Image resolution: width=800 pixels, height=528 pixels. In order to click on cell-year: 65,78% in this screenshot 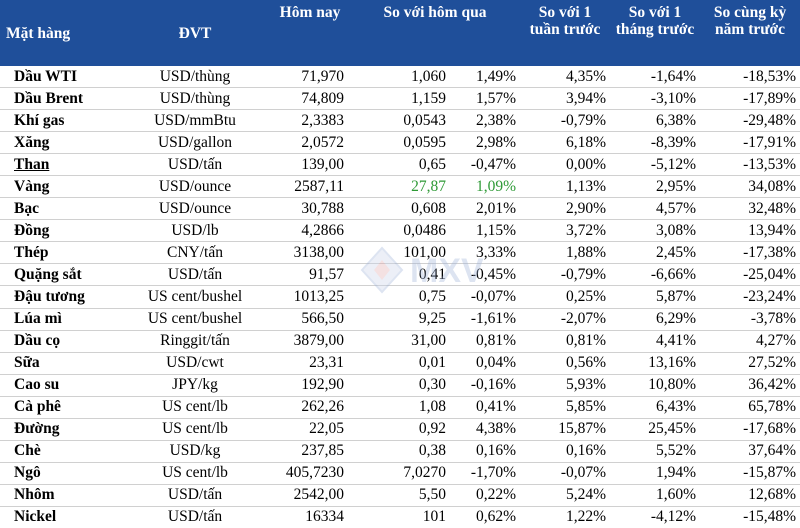, I will do `click(750, 407)`.